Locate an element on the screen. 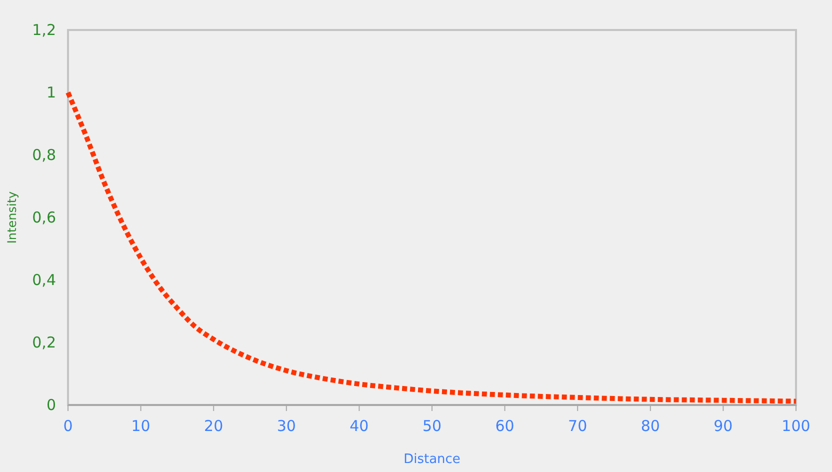 This screenshot has height=472, width=832. x-tick-label: 0 is located at coordinates (68, 426).